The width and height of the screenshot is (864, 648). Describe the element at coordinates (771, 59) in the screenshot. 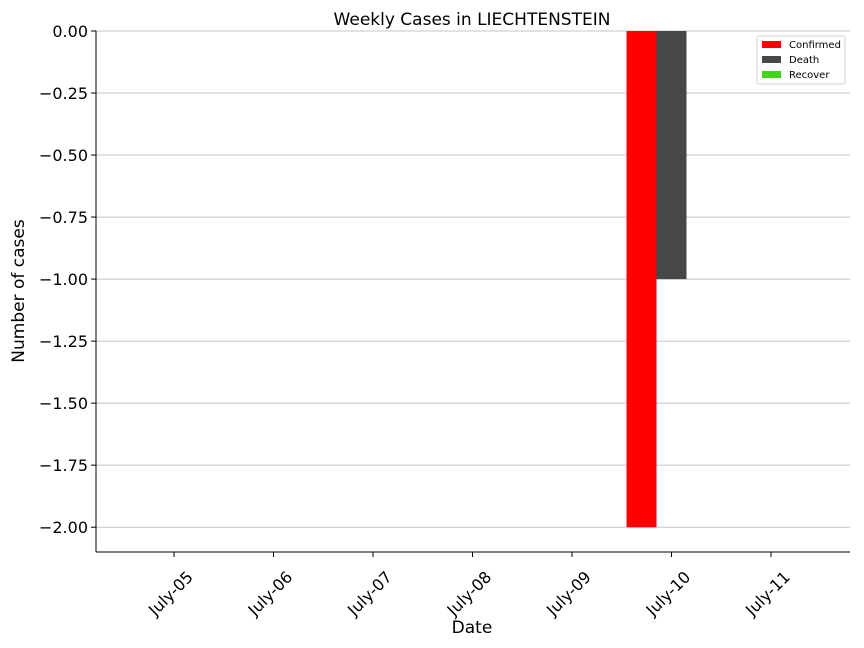

I see `legend-swatch-death` at that location.